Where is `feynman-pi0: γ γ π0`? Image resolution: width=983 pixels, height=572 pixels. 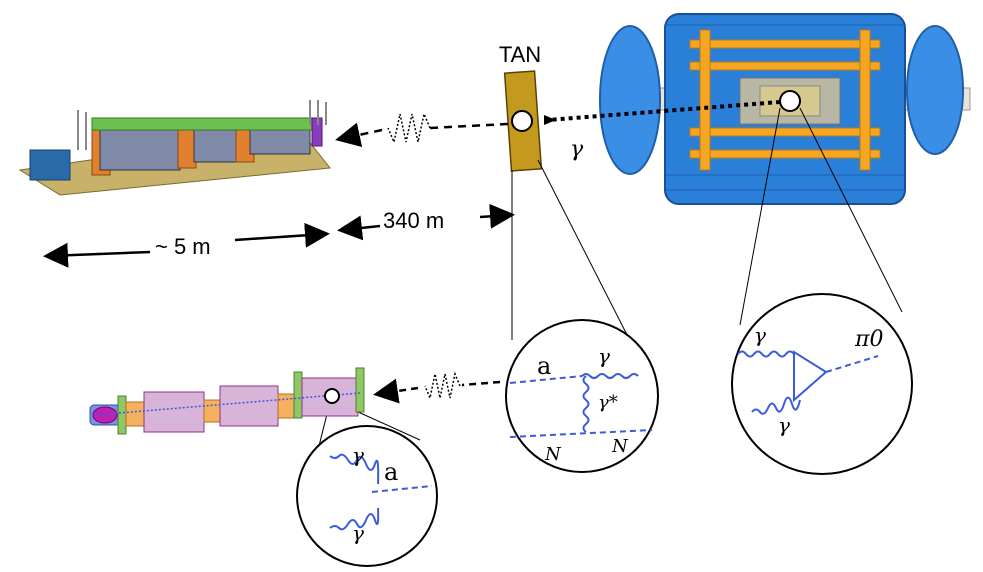 feynman-pi0: γ γ π0 is located at coordinates (822, 384).